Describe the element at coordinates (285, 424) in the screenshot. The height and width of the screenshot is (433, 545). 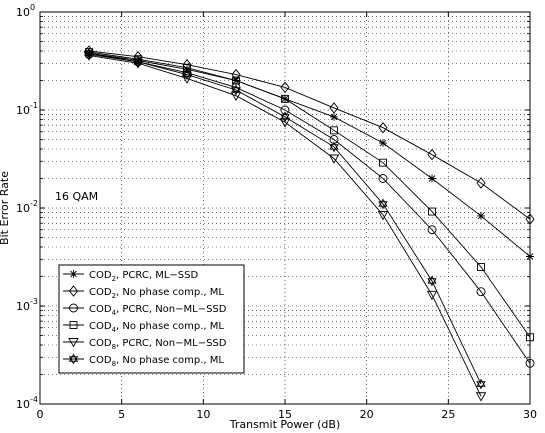
I see `x-axis-label: Transmit Power (dB)` at that location.